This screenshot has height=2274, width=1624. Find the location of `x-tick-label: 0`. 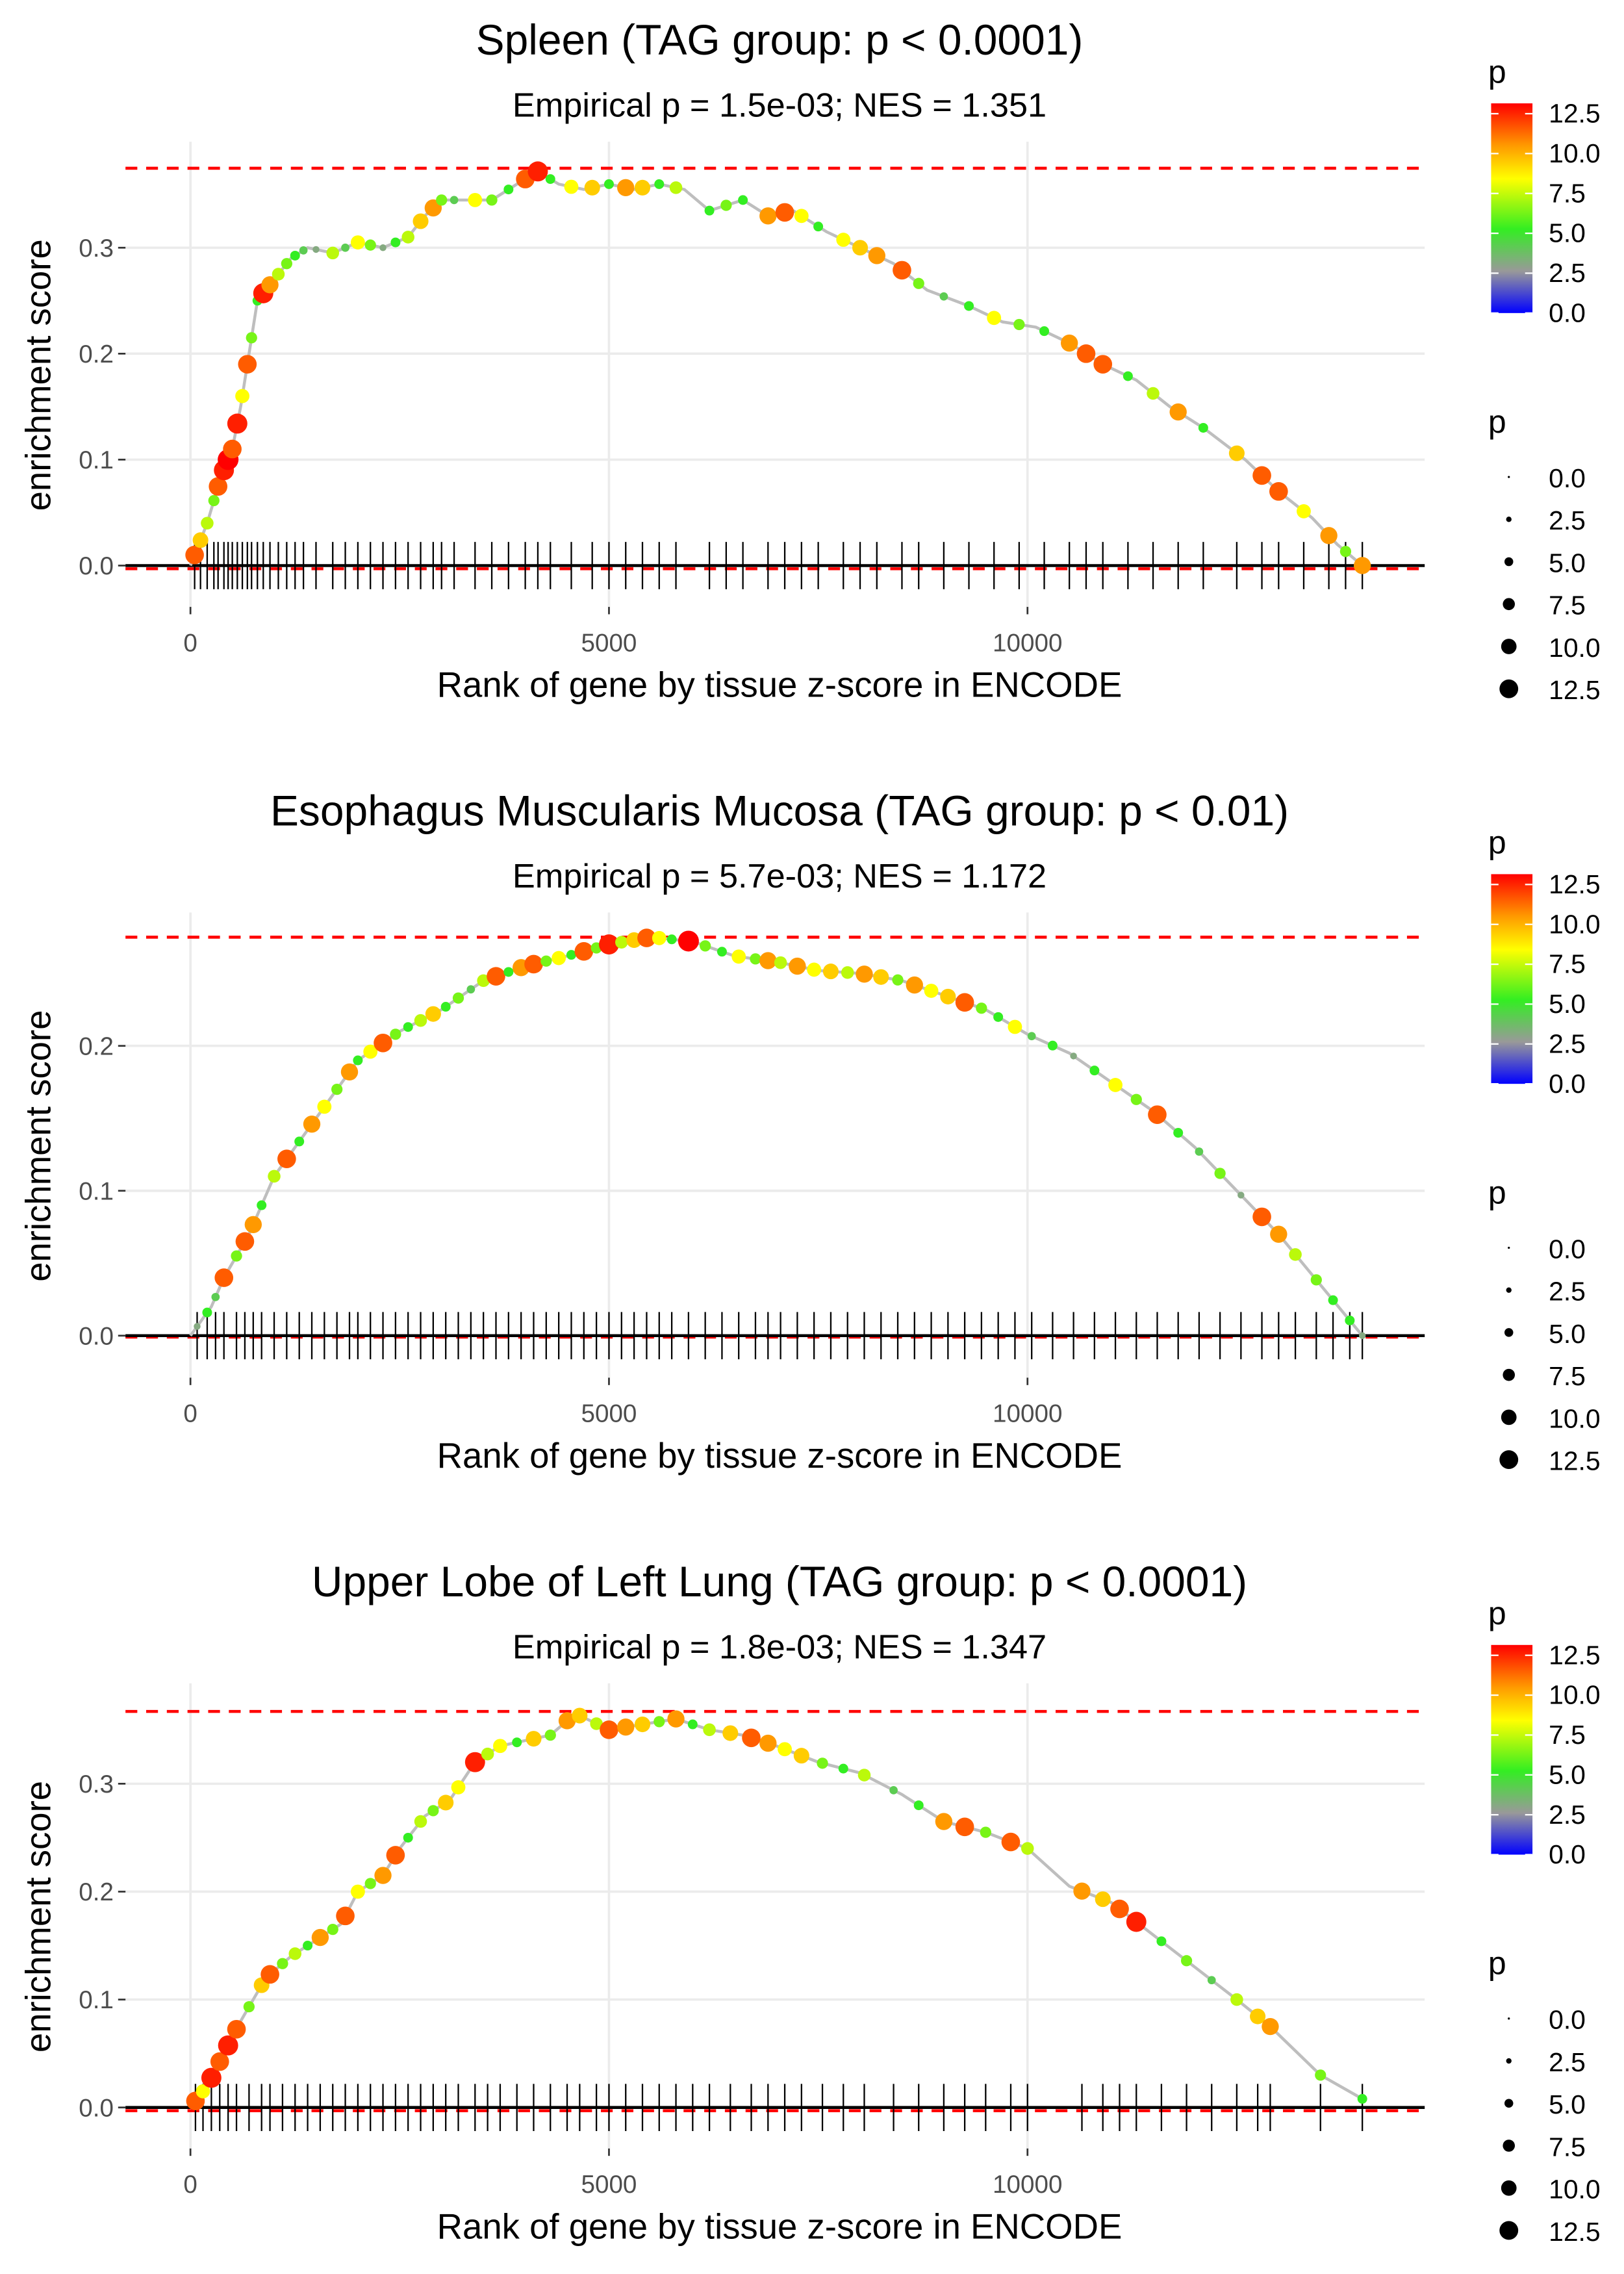

x-tick-label: 0 is located at coordinates (190, 1414).